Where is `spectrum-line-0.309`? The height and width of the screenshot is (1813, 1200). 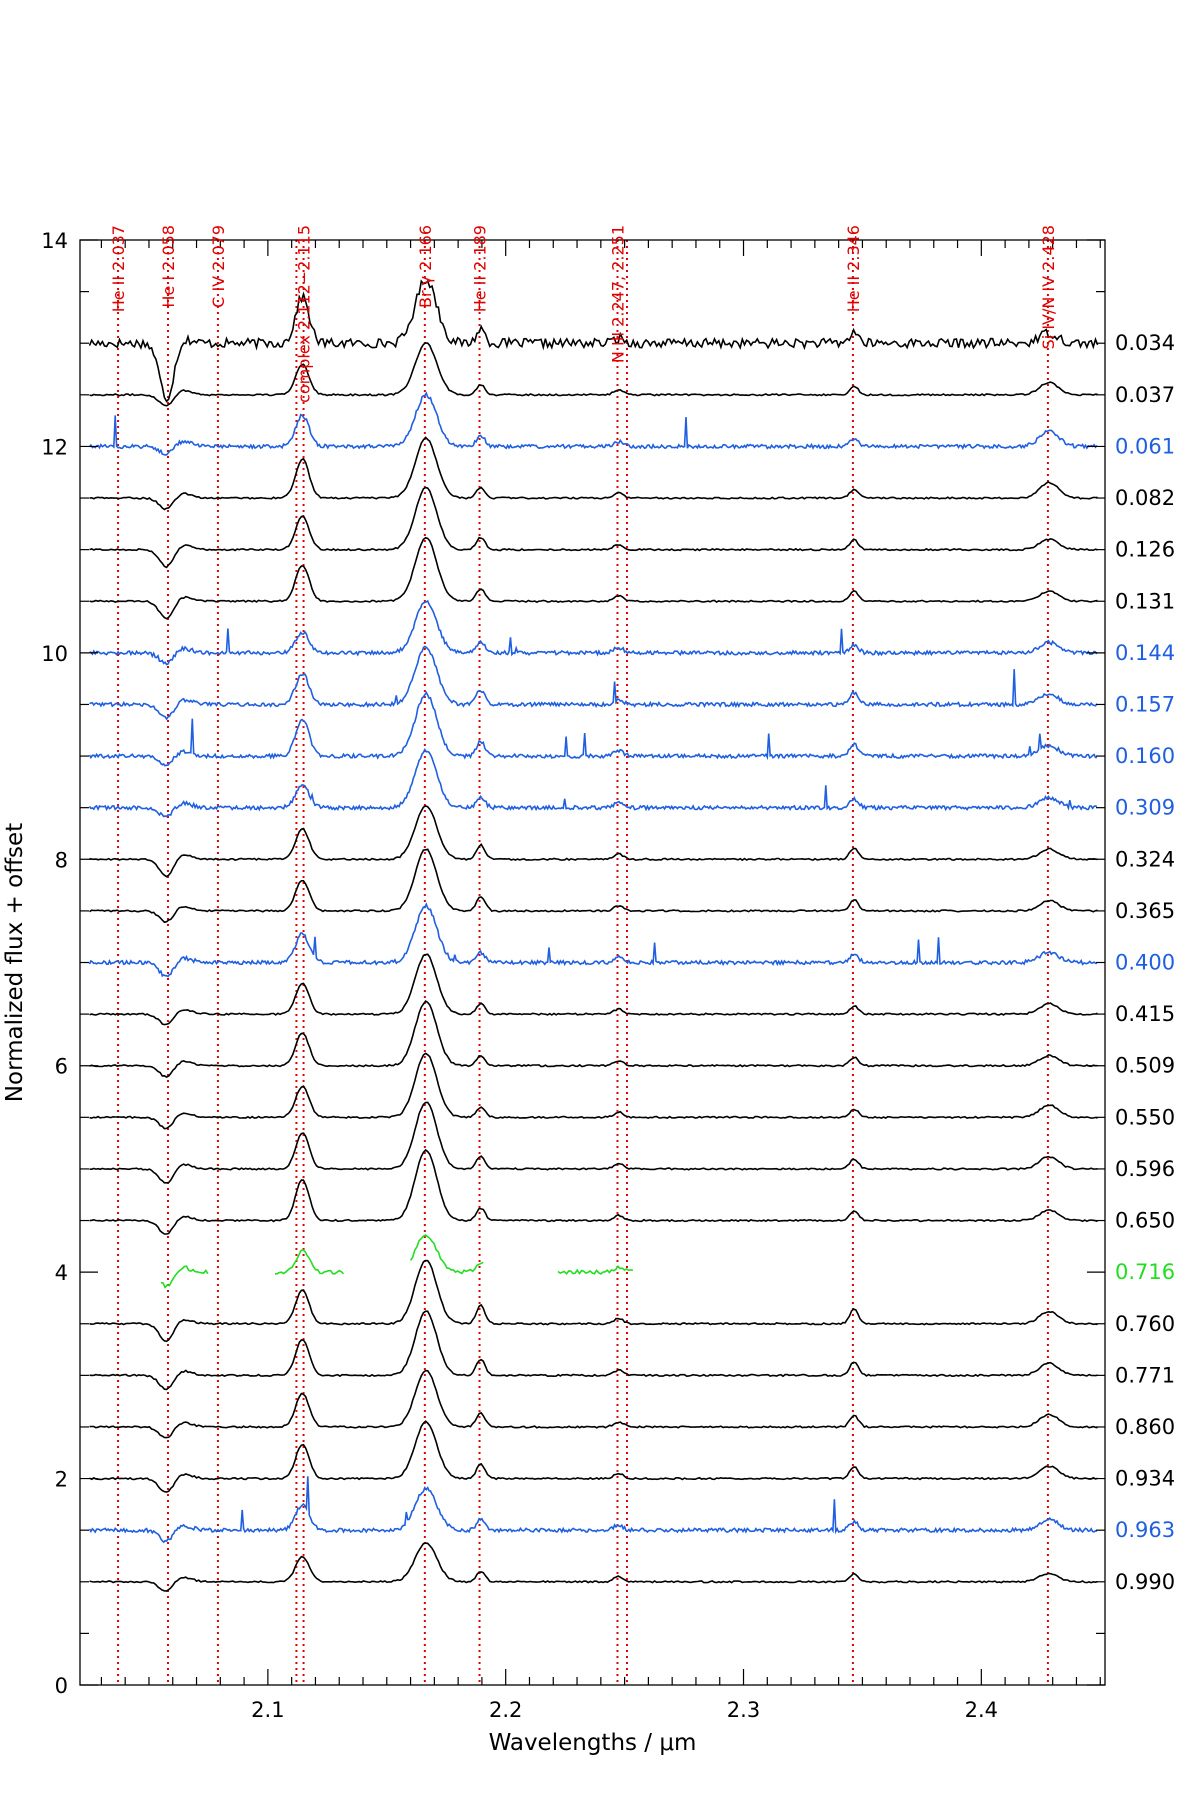
spectrum-line-0.309 is located at coordinates (593, 782).